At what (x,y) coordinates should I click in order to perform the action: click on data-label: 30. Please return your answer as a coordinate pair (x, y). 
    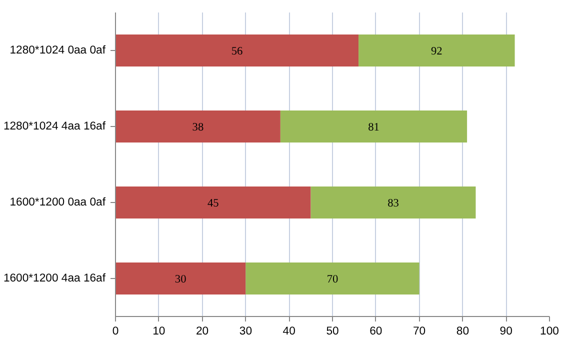
    Looking at the image, I should click on (180, 280).